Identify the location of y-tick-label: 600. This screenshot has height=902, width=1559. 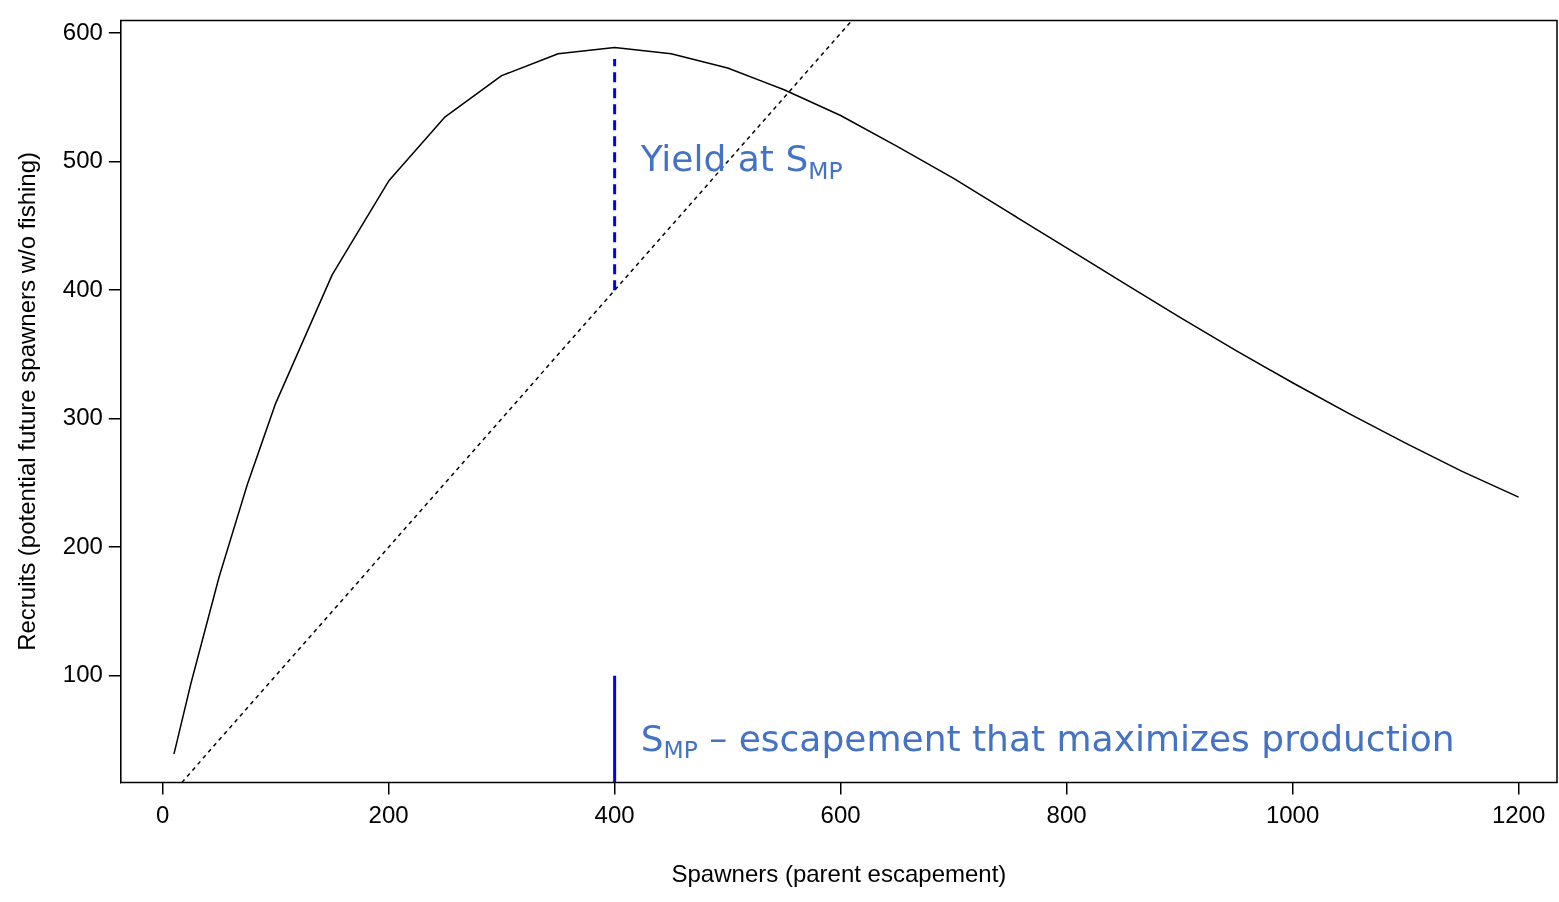
(82, 31).